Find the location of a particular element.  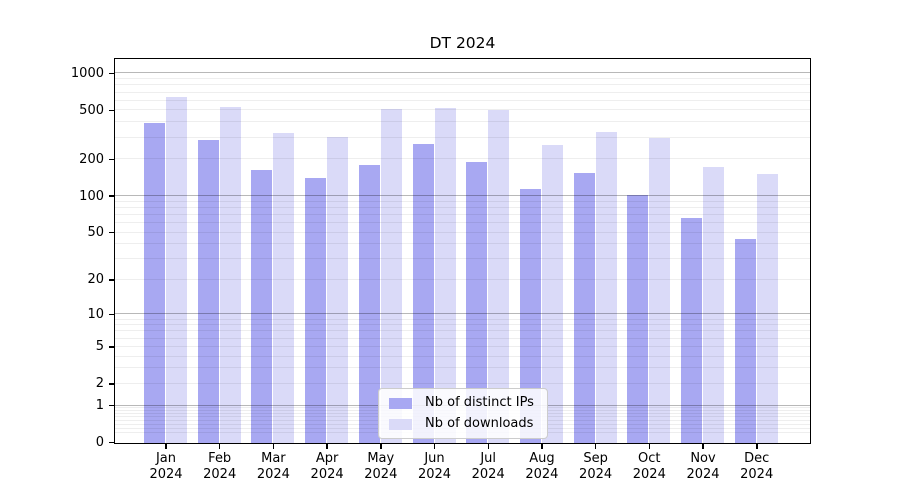

bar-downloads-aug is located at coordinates (552, 293).